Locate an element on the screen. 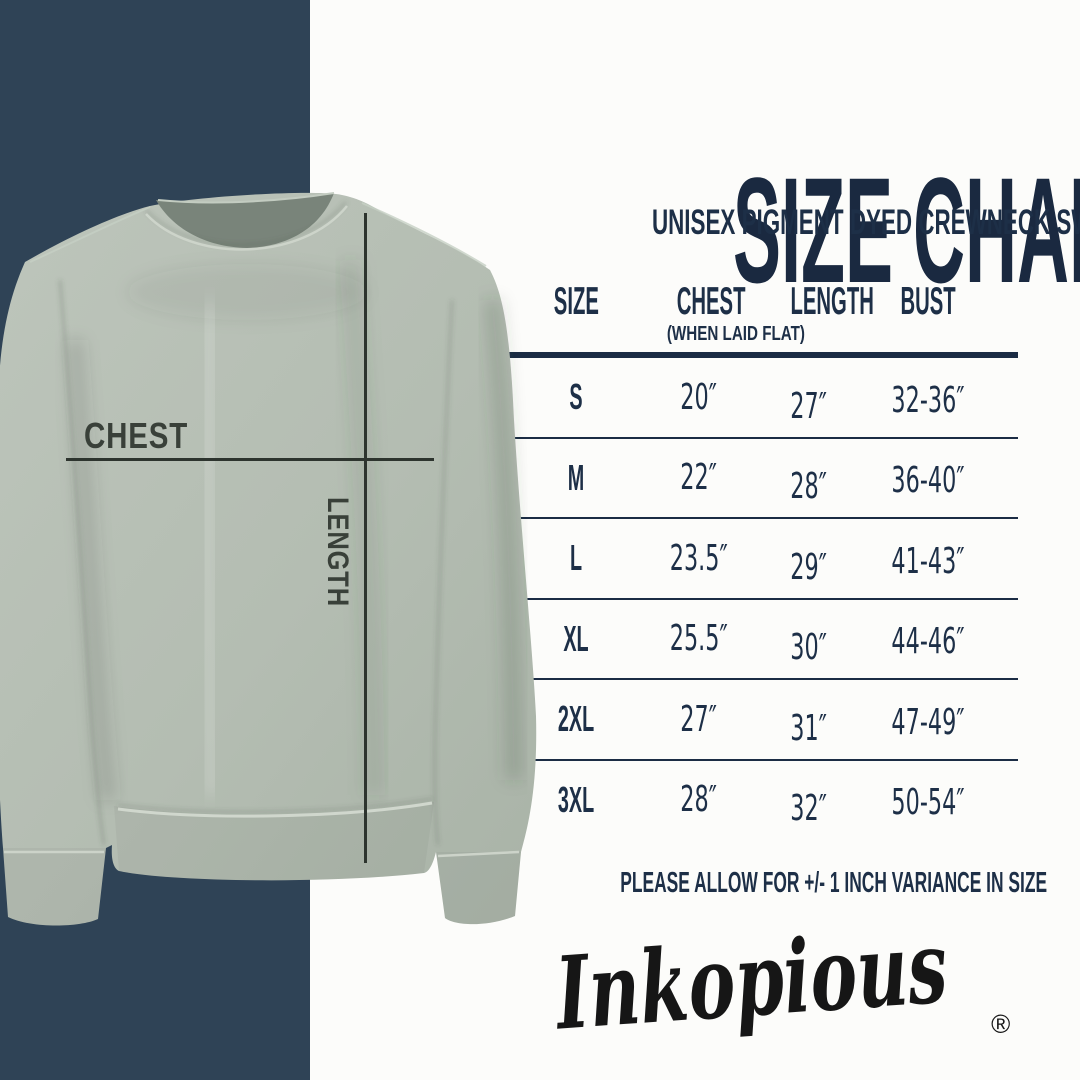  length-measure-line is located at coordinates (365, 538).